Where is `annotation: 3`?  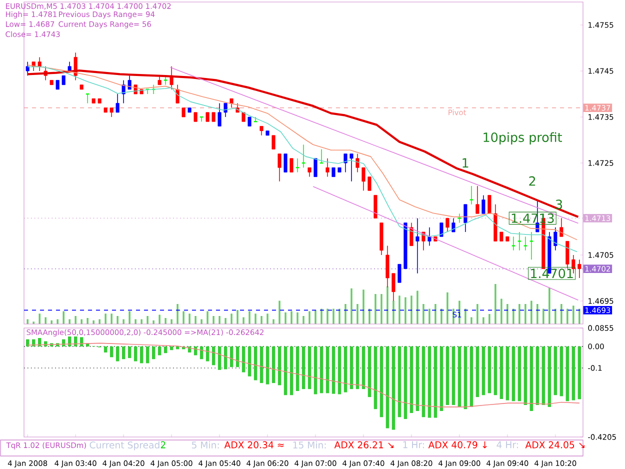 annotation: 3 is located at coordinates (559, 205).